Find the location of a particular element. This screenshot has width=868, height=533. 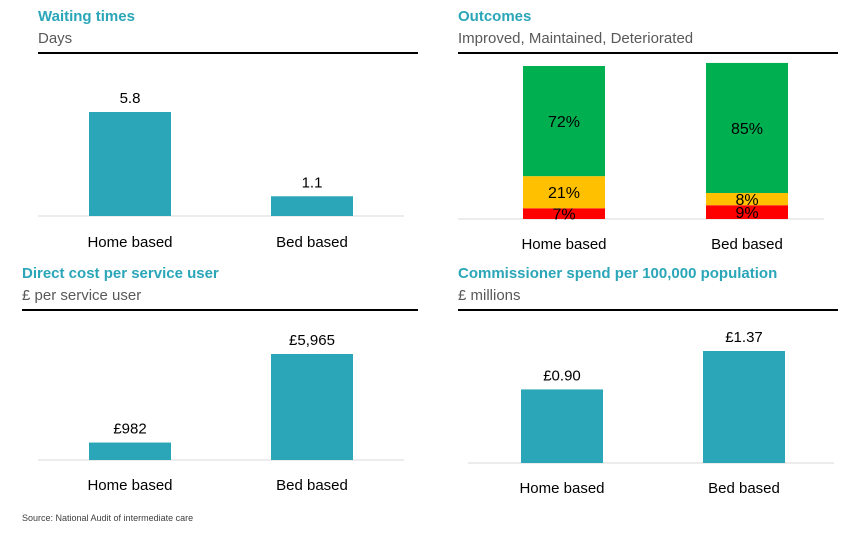

data-label: £982 is located at coordinates (129, 429).